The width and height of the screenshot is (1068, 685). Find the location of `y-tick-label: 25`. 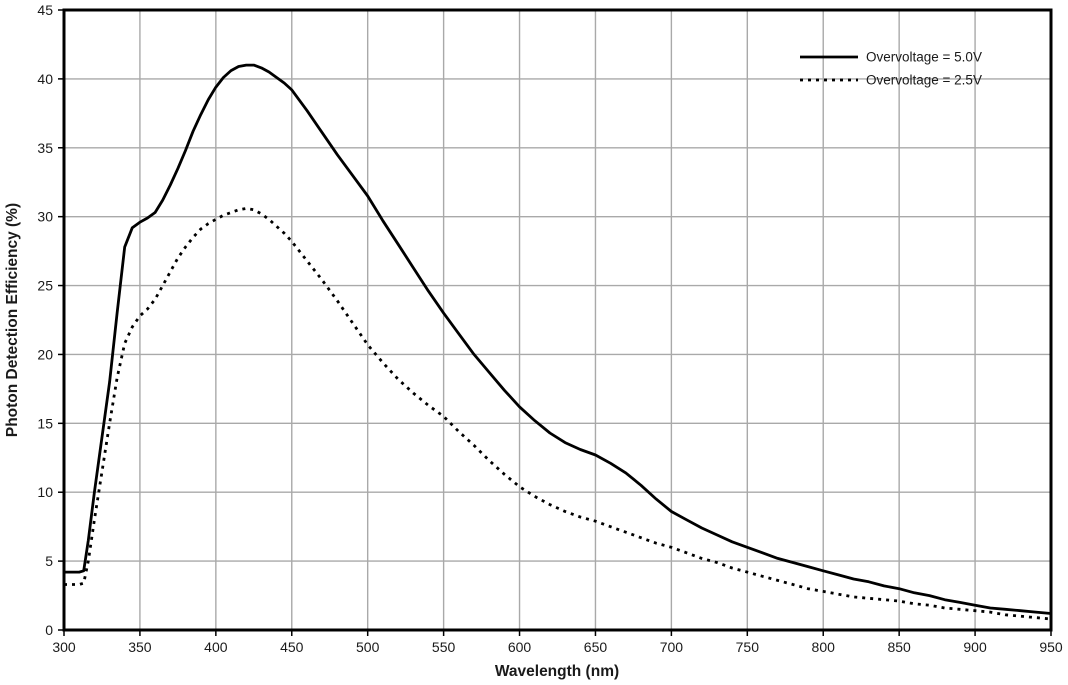

y-tick-label: 25 is located at coordinates (45, 286).